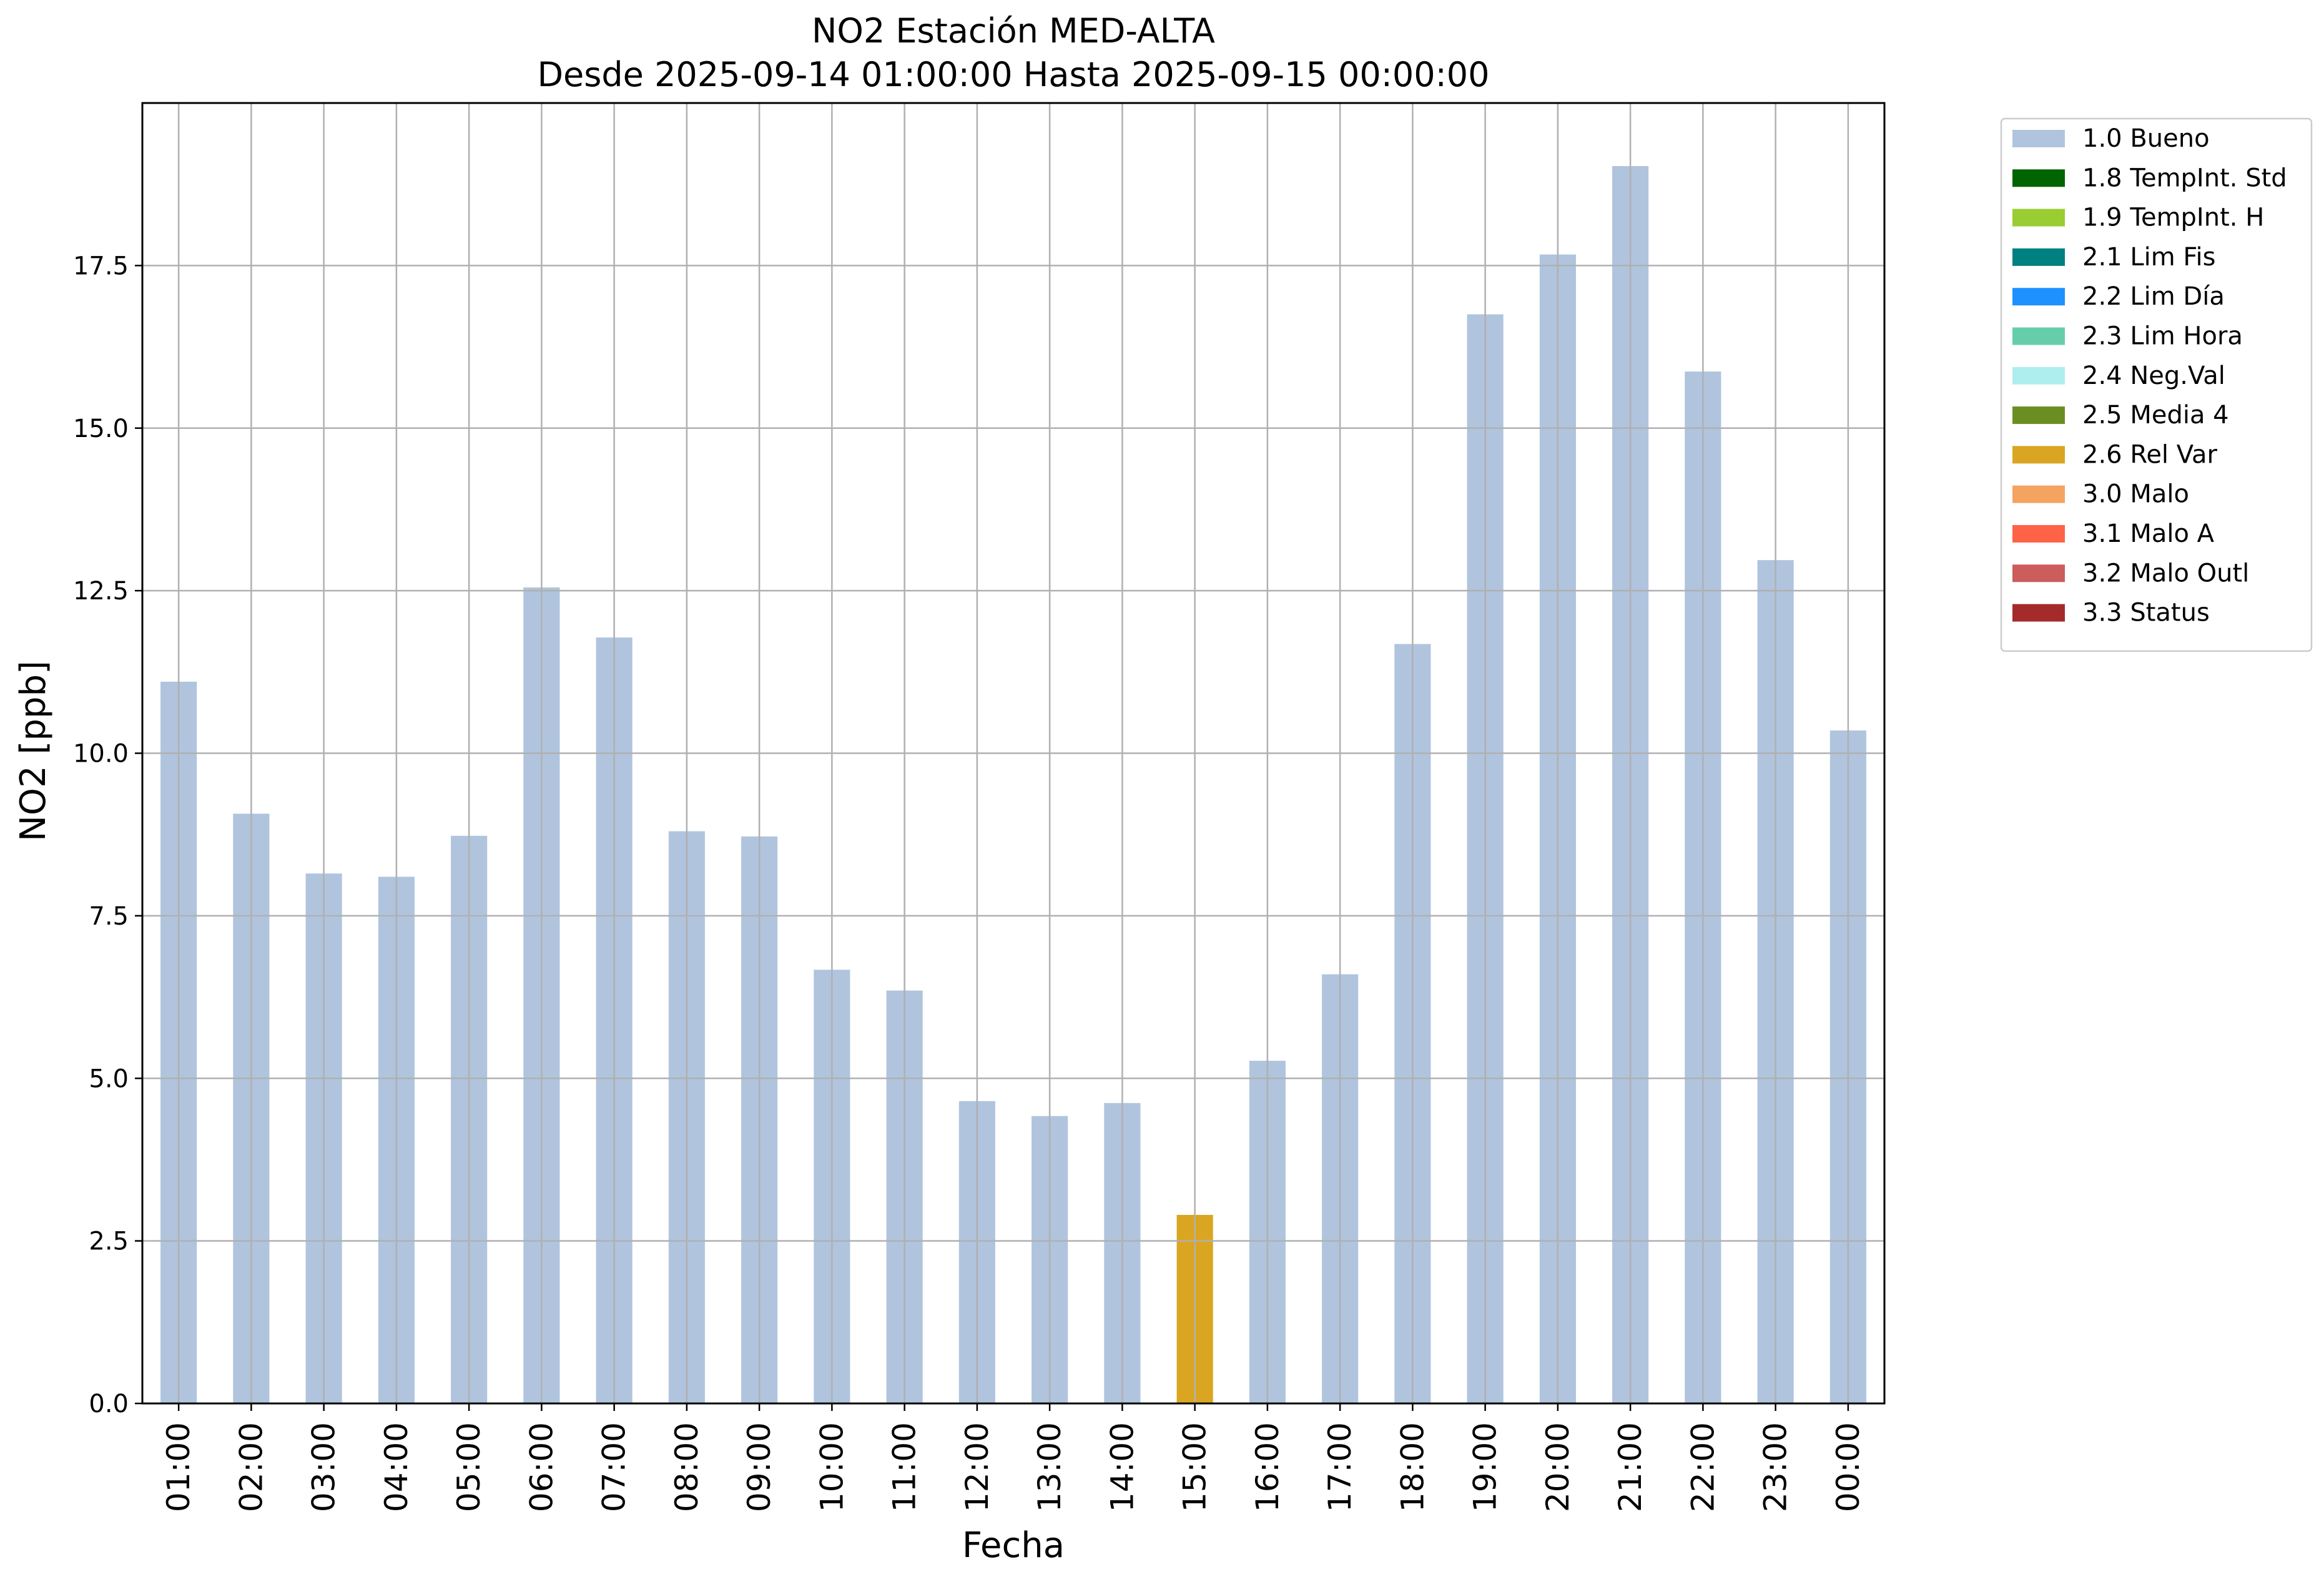 The width and height of the screenshot is (2324, 1582). Describe the element at coordinates (101, 754) in the screenshot. I see `y-tick-label: 10.0` at that location.